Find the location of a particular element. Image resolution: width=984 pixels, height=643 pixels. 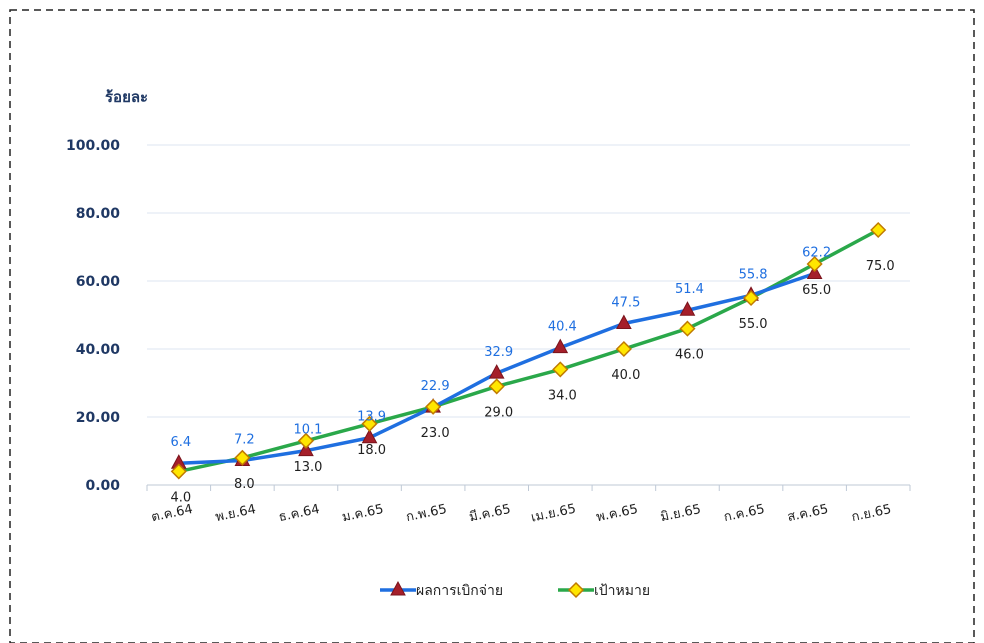

x-tick-label: ก.ย.65 is located at coordinates (871, 513).